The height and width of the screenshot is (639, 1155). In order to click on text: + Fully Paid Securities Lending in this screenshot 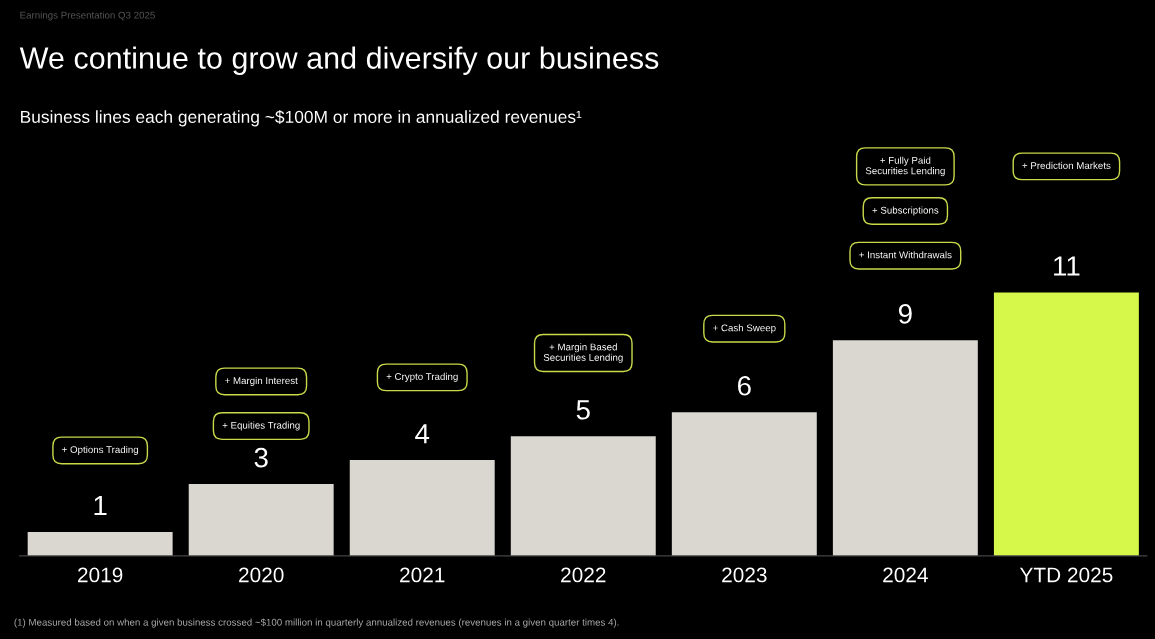, I will do `click(905, 166)`.